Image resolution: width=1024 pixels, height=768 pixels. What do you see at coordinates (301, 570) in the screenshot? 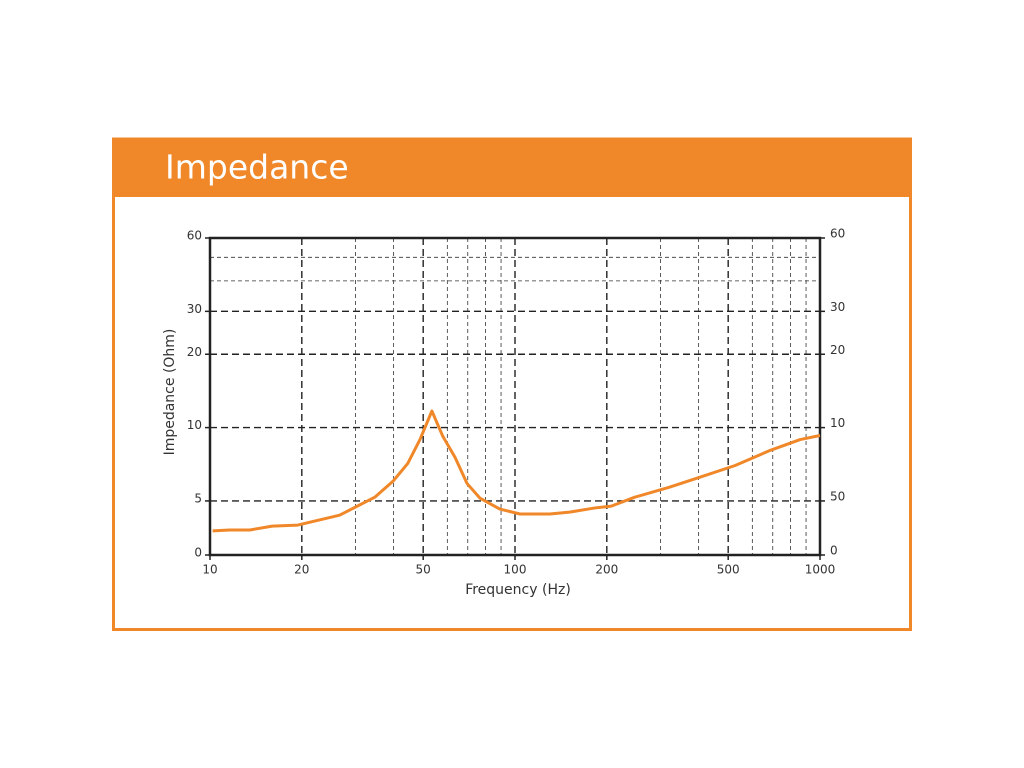
I see `x-tick-label: 20` at bounding box center [301, 570].